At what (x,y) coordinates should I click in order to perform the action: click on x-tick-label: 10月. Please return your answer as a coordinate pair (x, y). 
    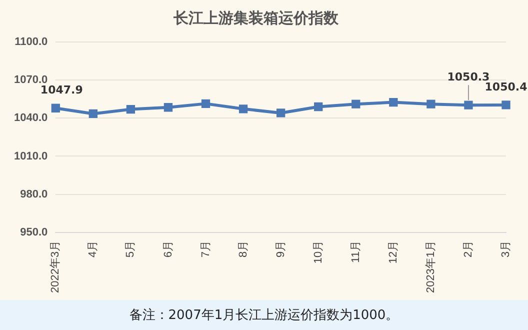
    Looking at the image, I should click on (318, 252).